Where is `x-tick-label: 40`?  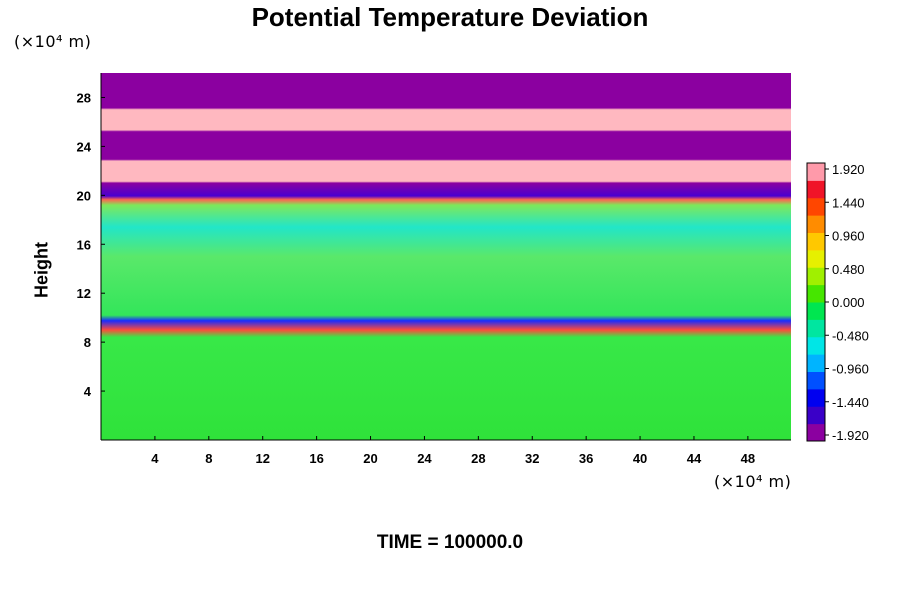 x-tick-label: 40 is located at coordinates (640, 458).